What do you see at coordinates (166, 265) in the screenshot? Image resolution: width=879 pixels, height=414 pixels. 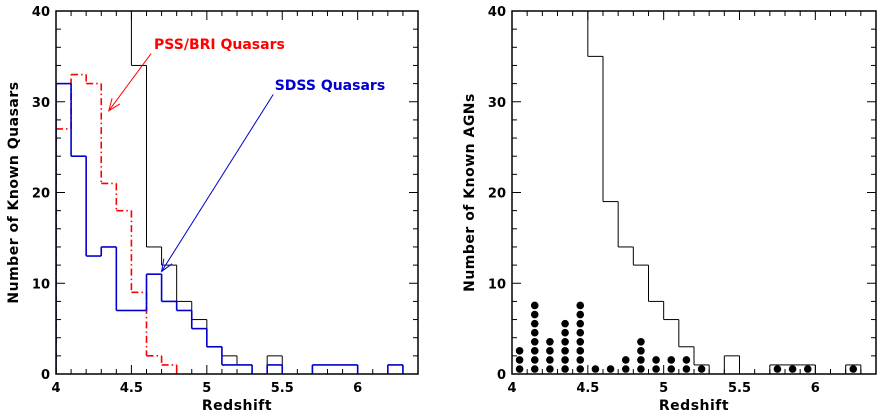 I see `annotation-arrowhead-sdss` at bounding box center [166, 265].